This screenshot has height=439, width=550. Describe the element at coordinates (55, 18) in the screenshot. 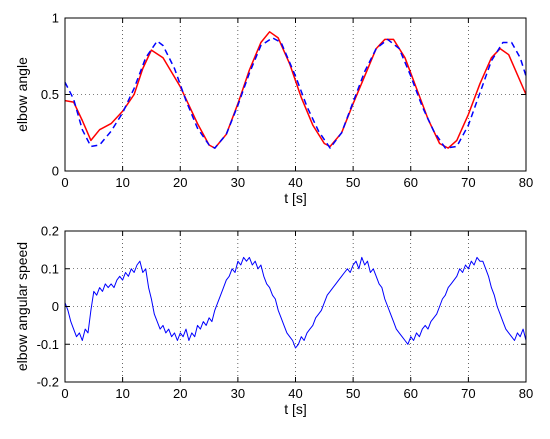

I see `y-tick-label: 1` at that location.